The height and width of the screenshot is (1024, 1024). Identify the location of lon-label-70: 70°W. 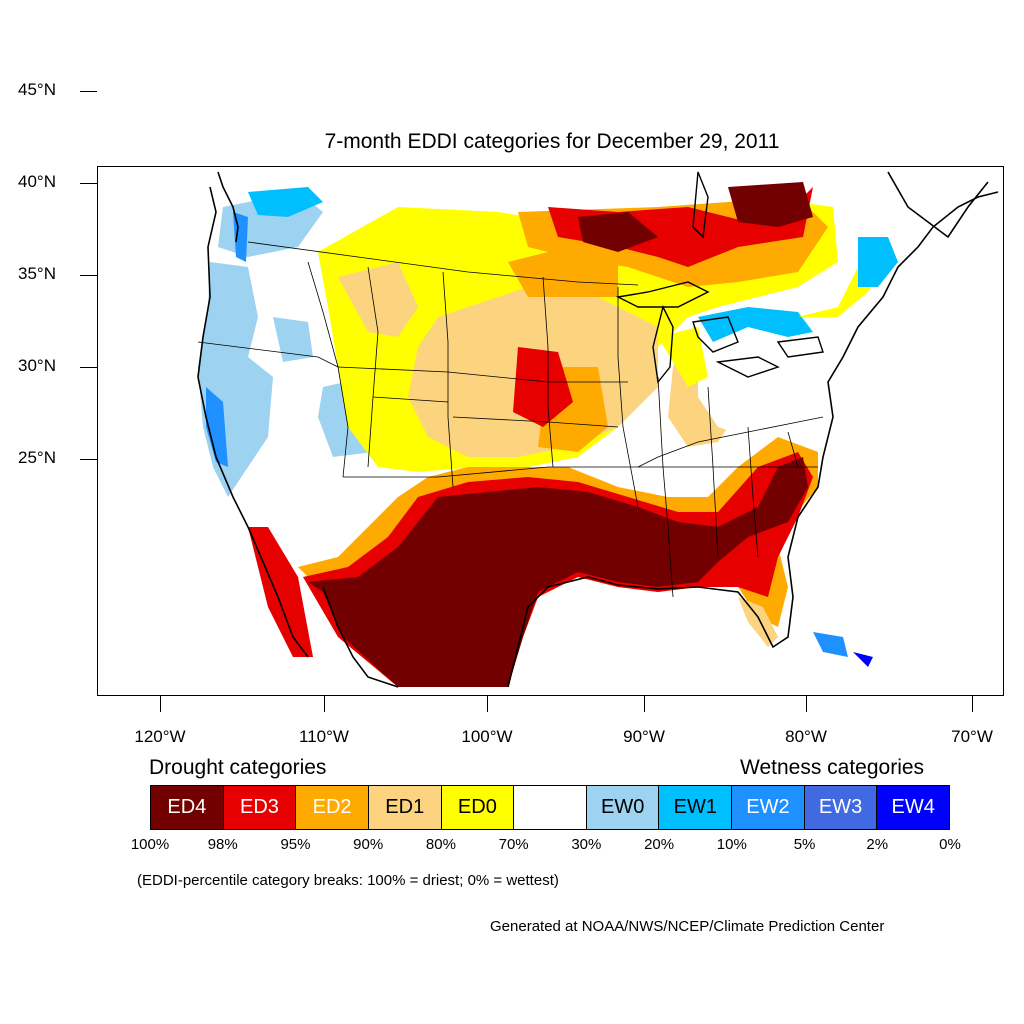
(972, 736).